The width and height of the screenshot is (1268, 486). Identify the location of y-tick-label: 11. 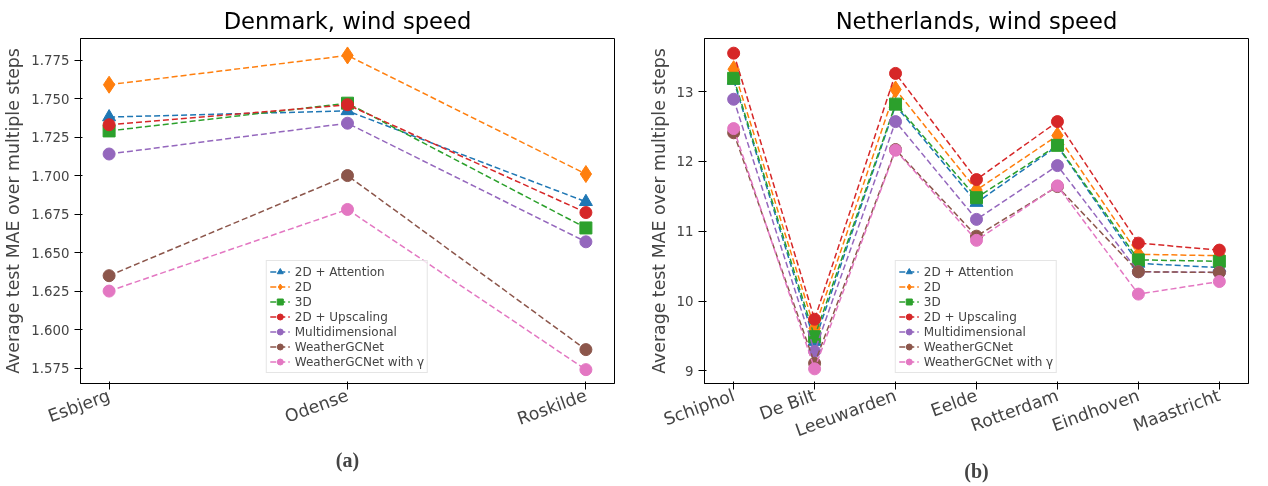
(685, 232).